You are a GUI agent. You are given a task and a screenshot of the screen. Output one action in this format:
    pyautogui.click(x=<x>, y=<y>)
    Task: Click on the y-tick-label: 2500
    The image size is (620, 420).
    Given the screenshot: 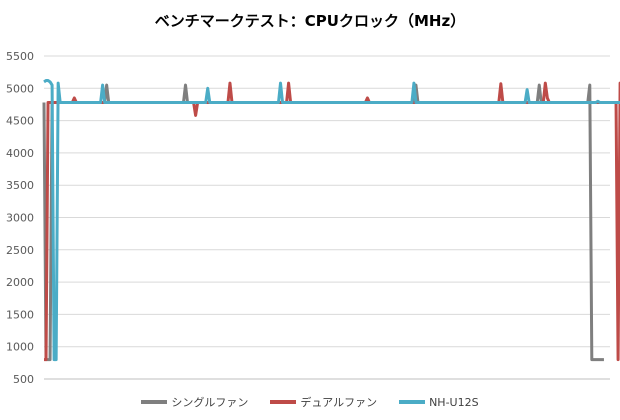 What is the action you would take?
    pyautogui.click(x=20, y=250)
    